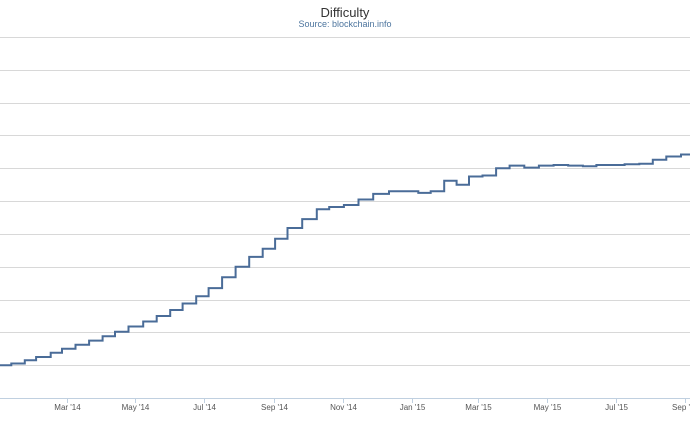 The image size is (690, 430). I want to click on x-tick-label: May '14, so click(136, 407).